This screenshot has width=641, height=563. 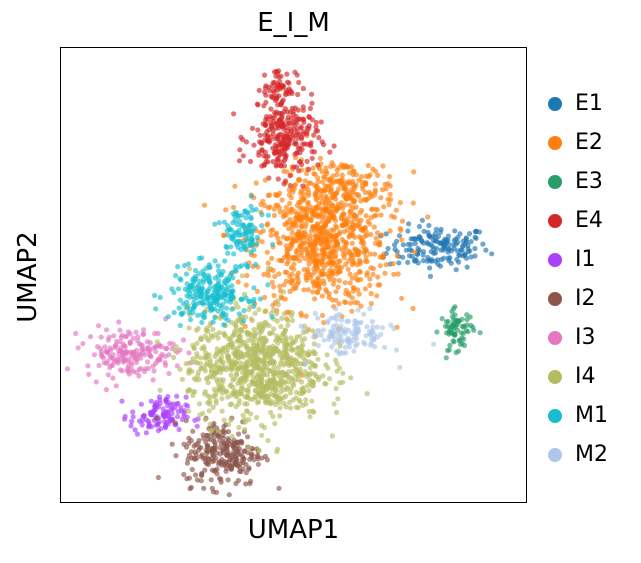 I want to click on legend-marker, so click(x=555, y=415).